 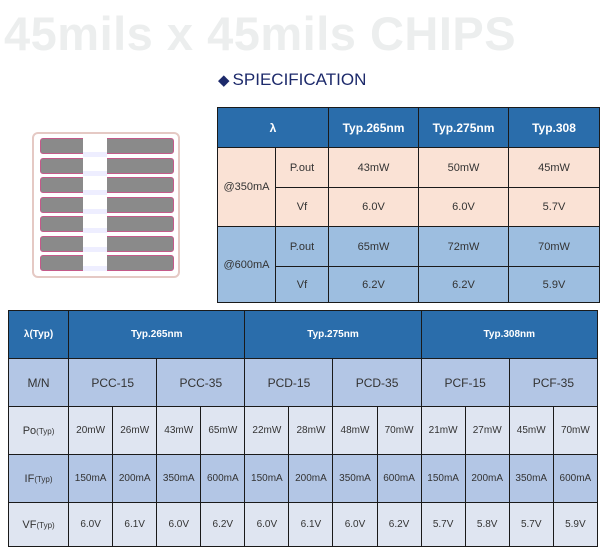 I want to click on row-label-main: IF, so click(x=29, y=478).